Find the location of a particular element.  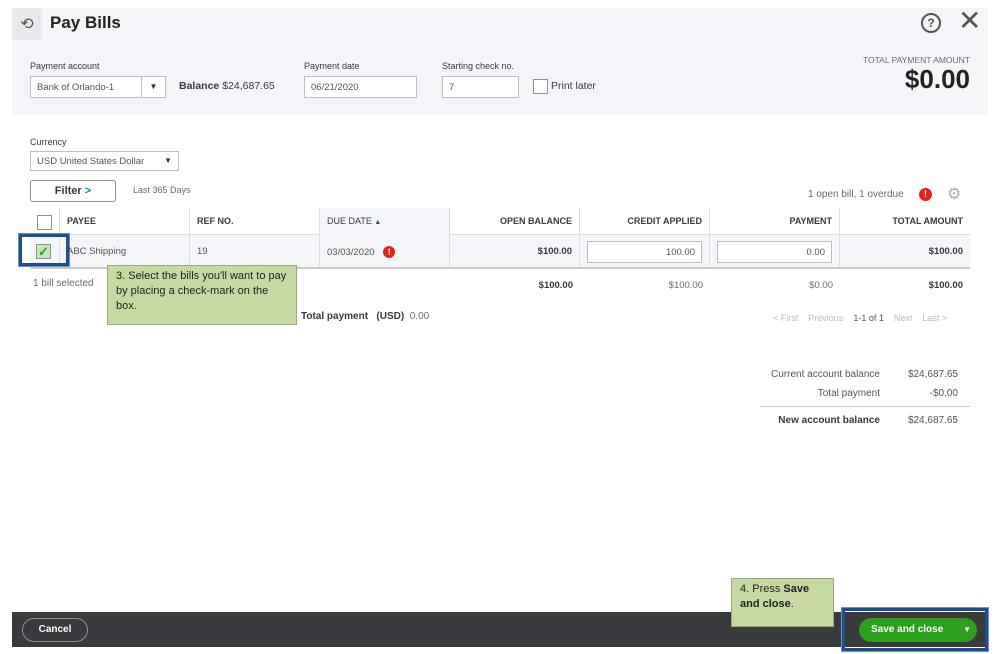

col-credit-applied: CREDIT APPLIED is located at coordinates (645, 221).